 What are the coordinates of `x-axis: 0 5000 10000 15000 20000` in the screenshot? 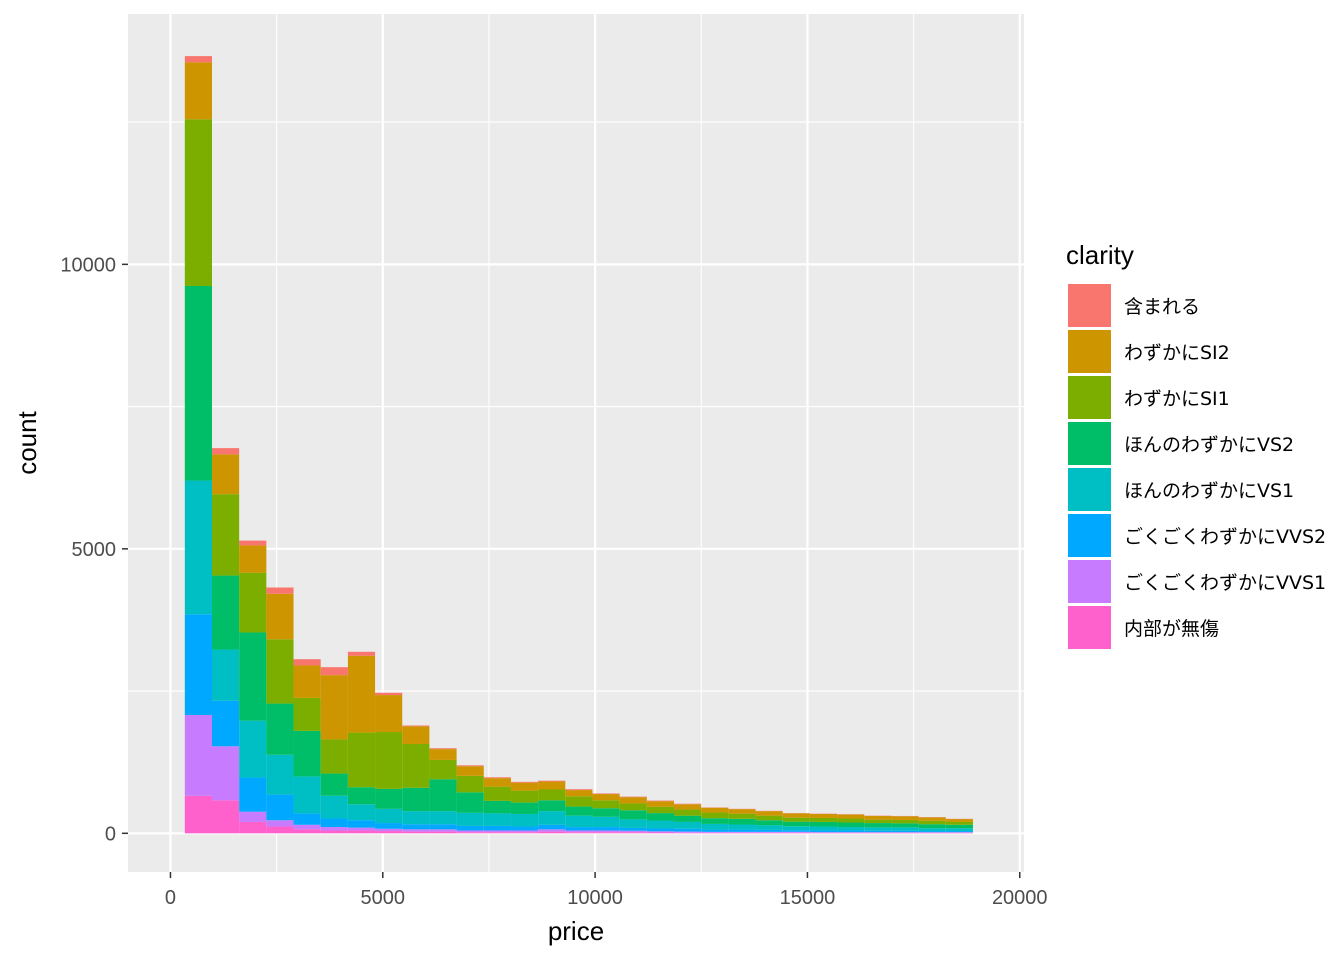 It's located at (606, 890).